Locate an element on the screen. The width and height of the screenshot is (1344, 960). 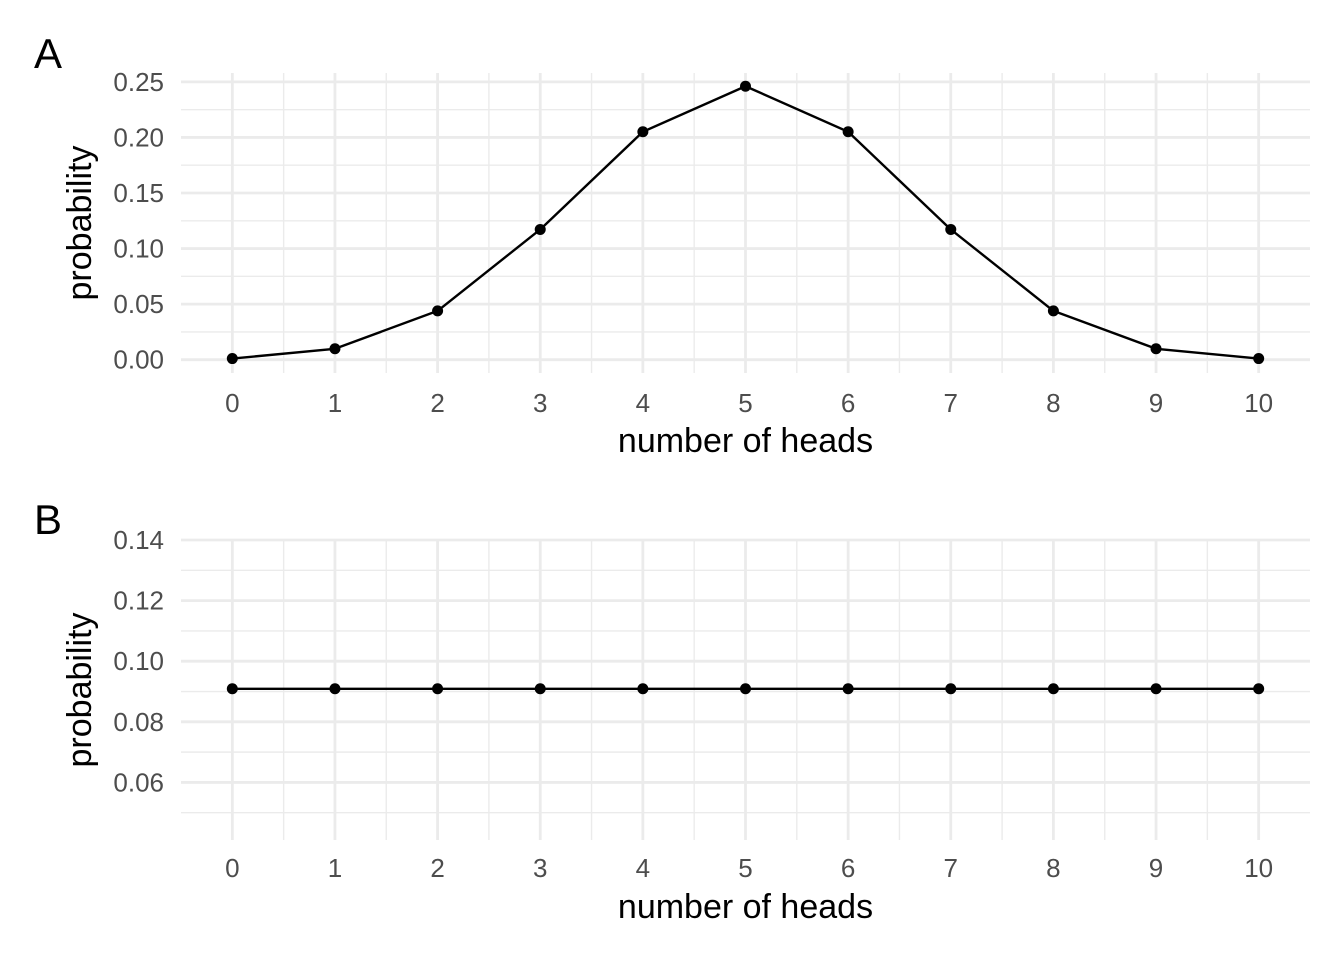
y-tick-label: 0.20 is located at coordinates (138, 137).